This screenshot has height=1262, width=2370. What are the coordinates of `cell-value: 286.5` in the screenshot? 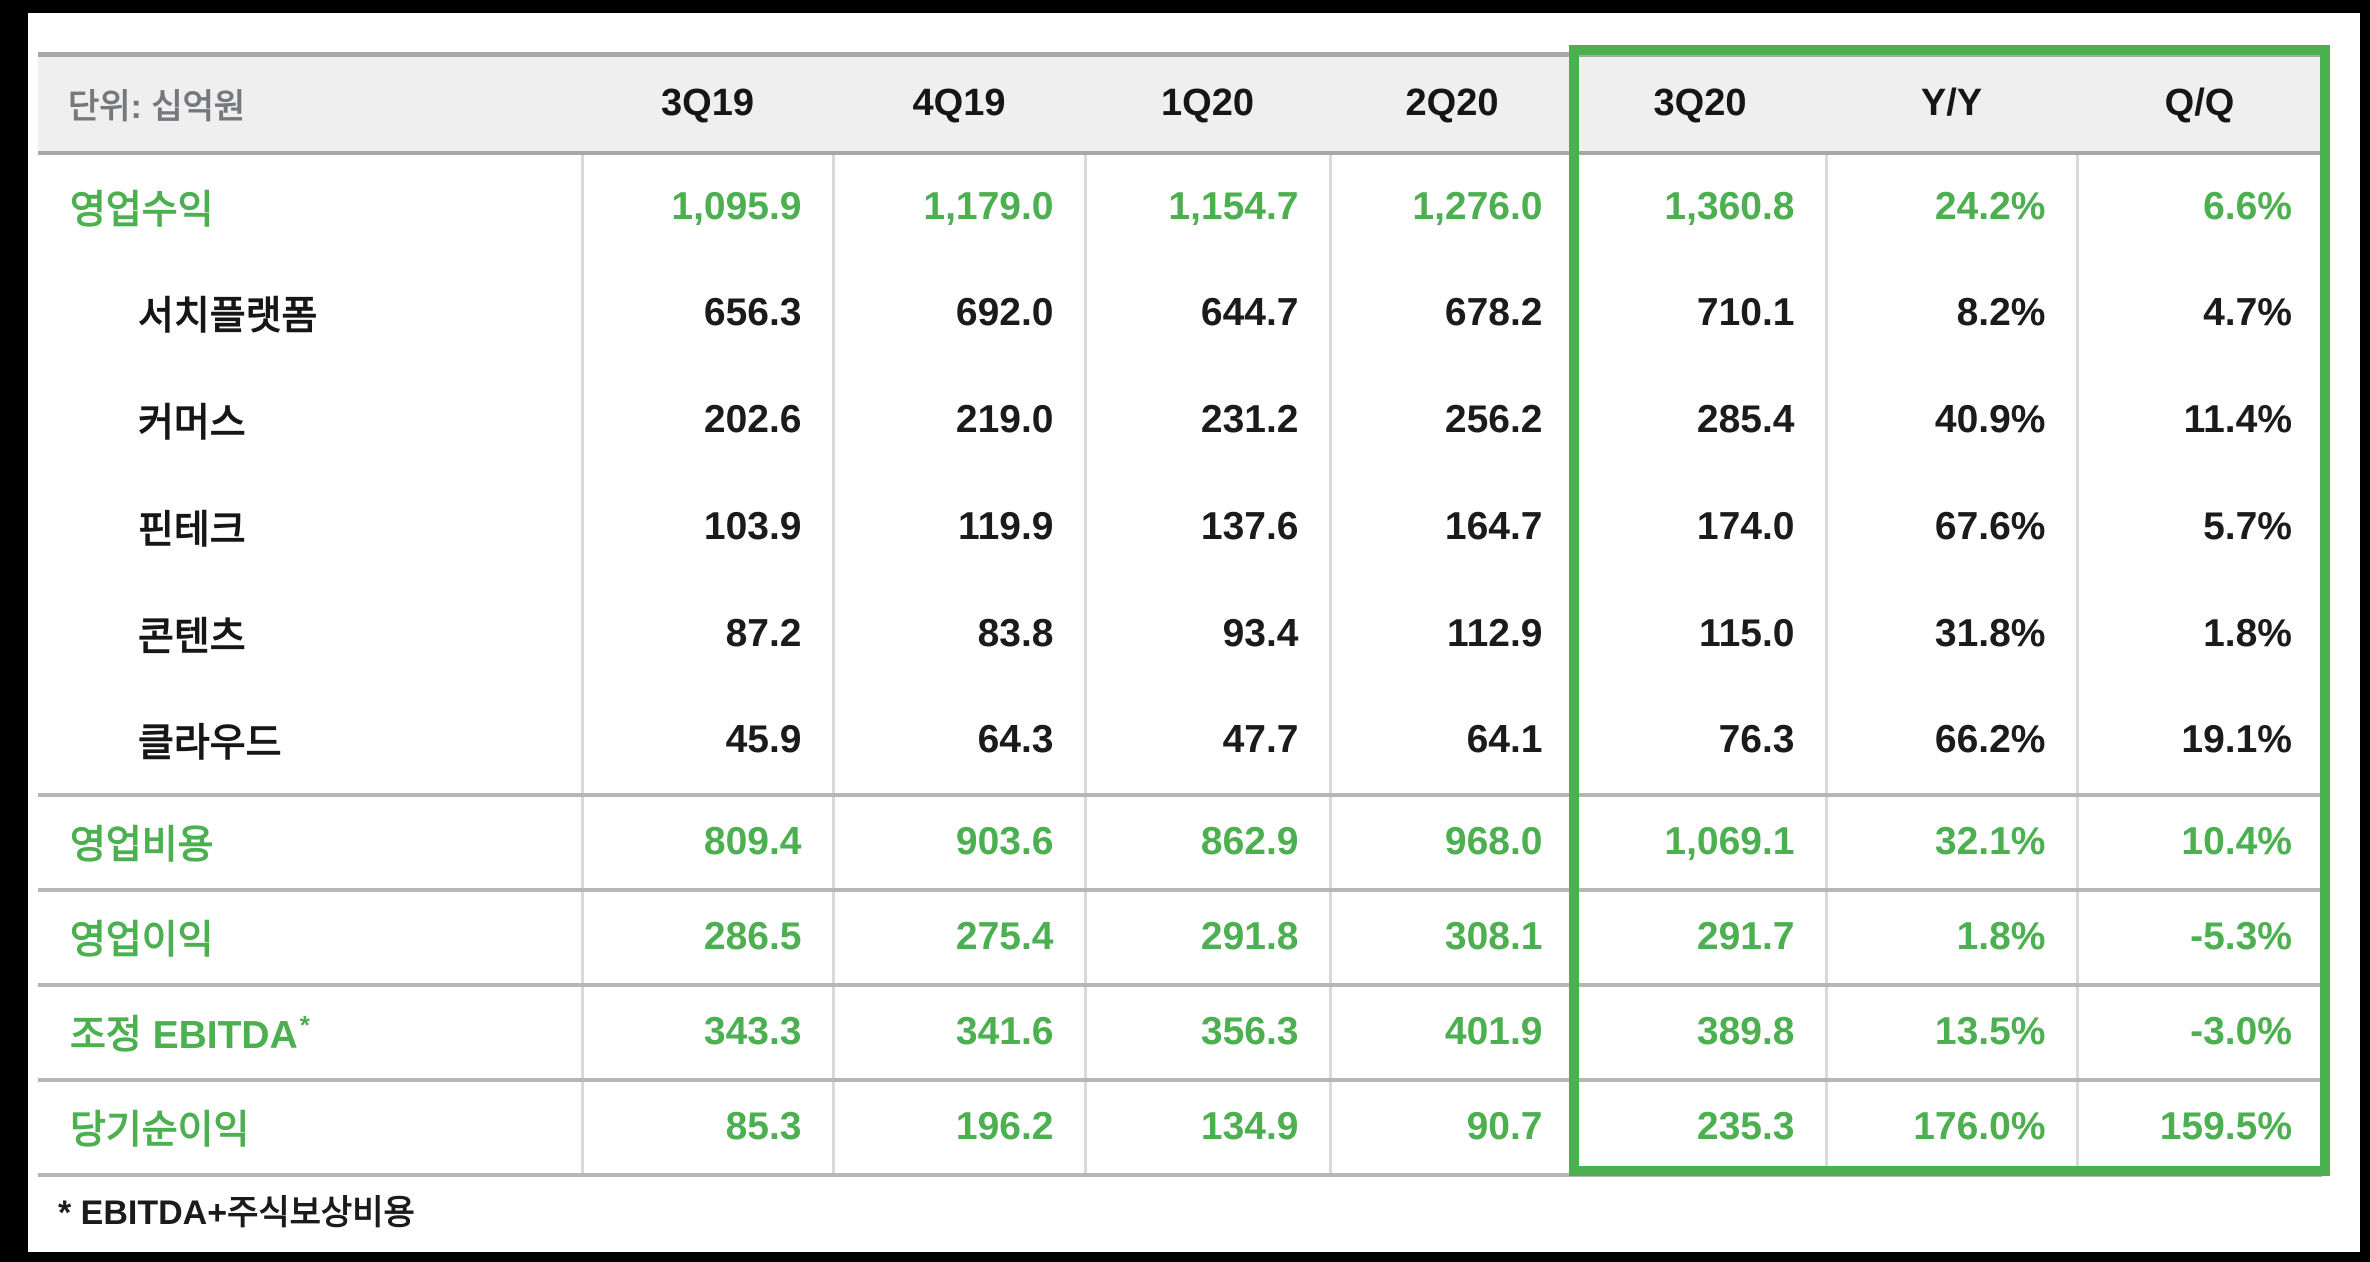 It's located at (706, 936).